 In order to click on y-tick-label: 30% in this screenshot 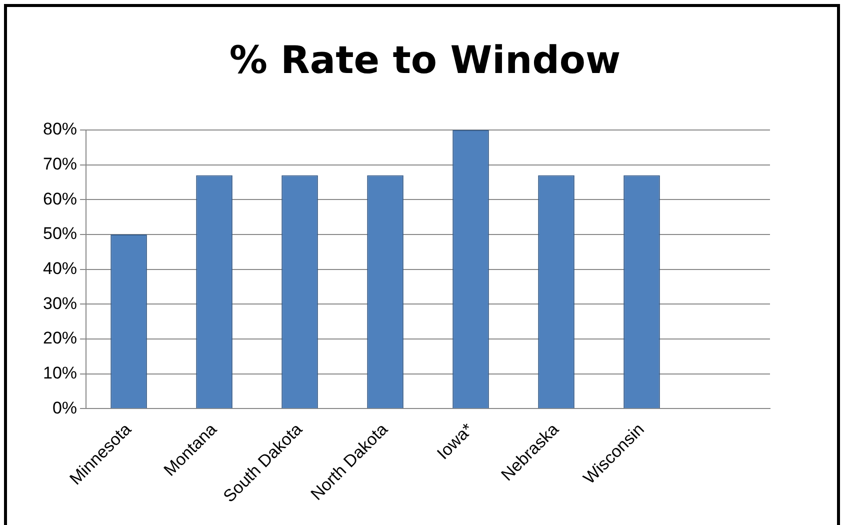, I will do `click(60, 303)`.